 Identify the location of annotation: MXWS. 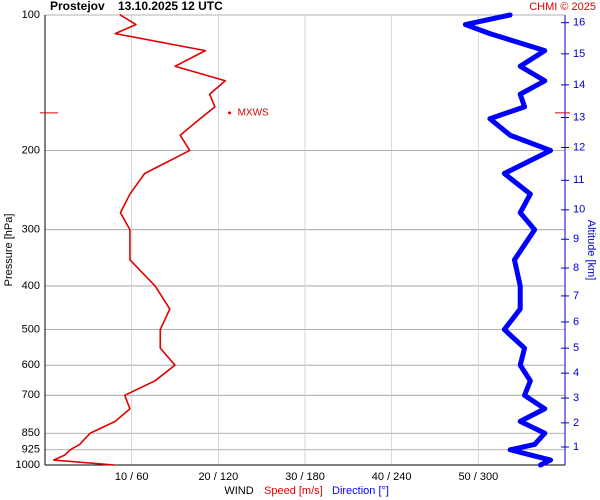
(253, 113).